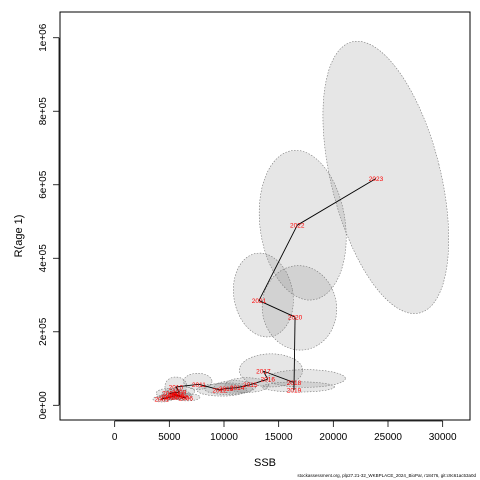 The height and width of the screenshot is (480, 480). I want to click on x-axis: 0 5000 10000 15000 20000 25000 30000, so click(284, 431).